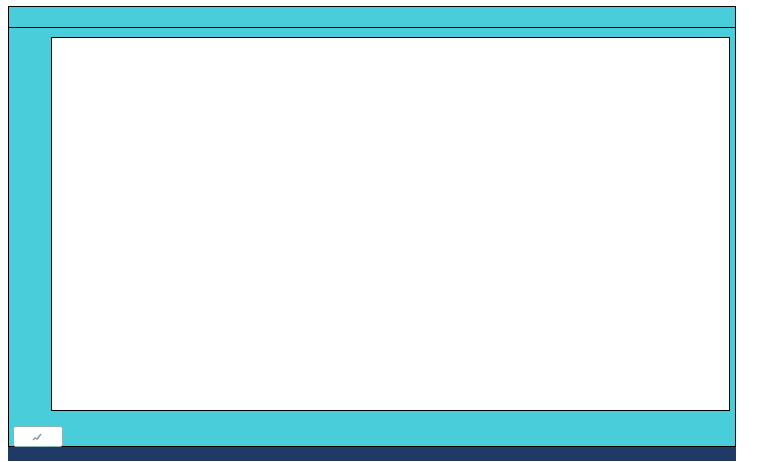 Image resolution: width=760 pixels, height=462 pixels. Describe the element at coordinates (372, 454) in the screenshot. I see `window-bottom-bar` at that location.